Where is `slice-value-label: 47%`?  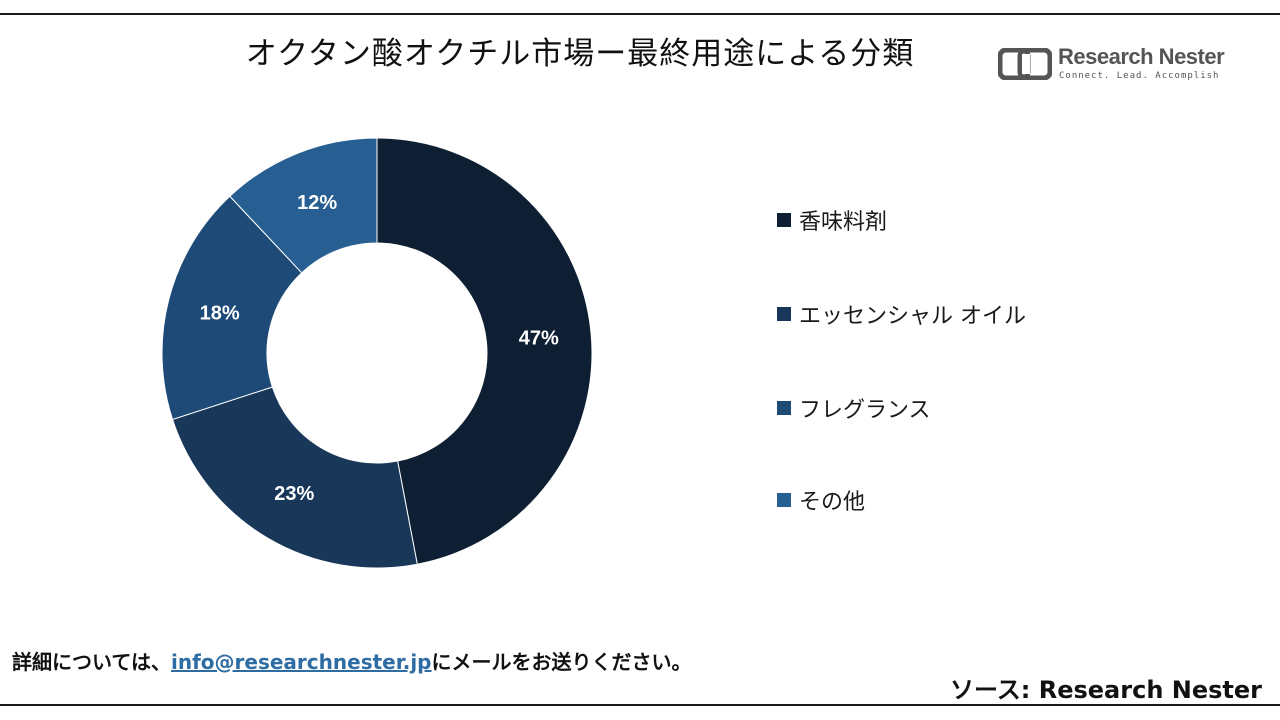
slice-value-label: 47% is located at coordinates (539, 339).